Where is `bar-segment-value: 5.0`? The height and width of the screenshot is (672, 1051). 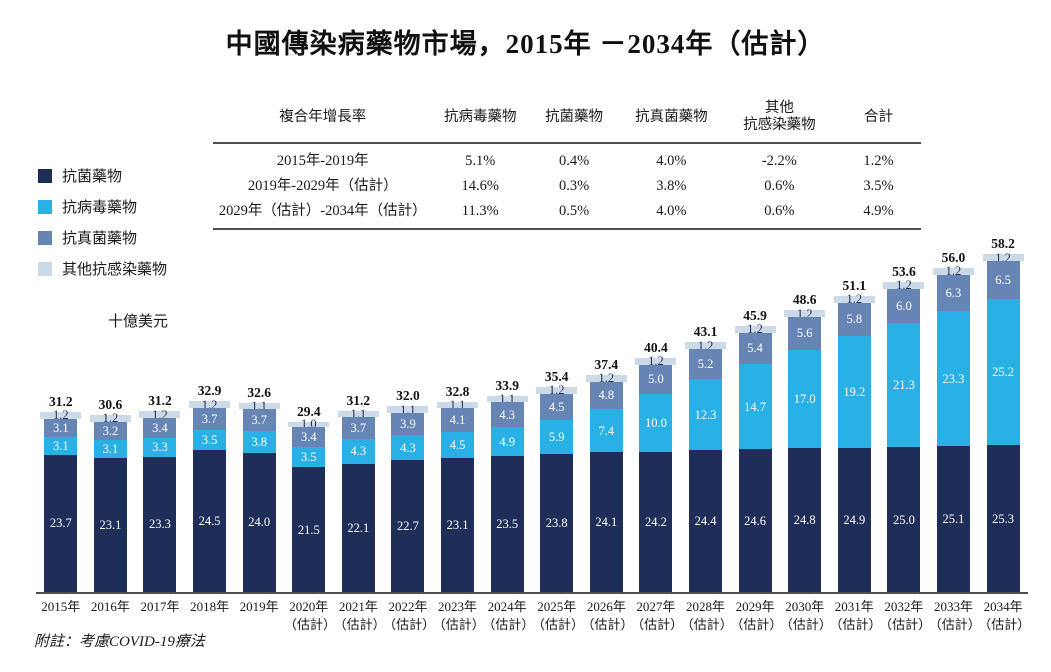 bar-segment-value: 5.0 is located at coordinates (656, 379).